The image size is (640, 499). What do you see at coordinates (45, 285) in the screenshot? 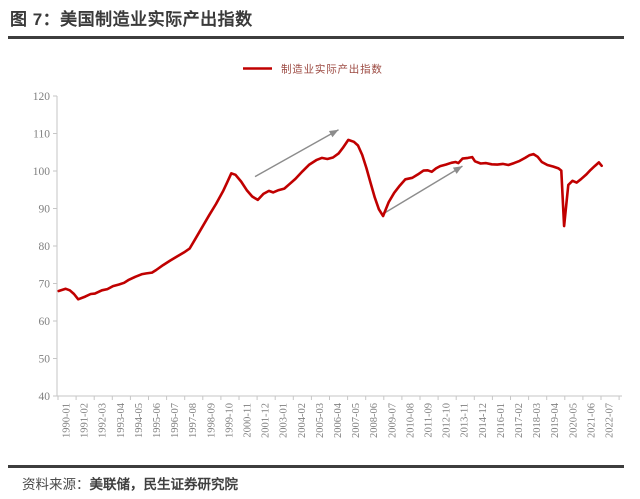
I see `y-axis-label: 70` at bounding box center [45, 285].